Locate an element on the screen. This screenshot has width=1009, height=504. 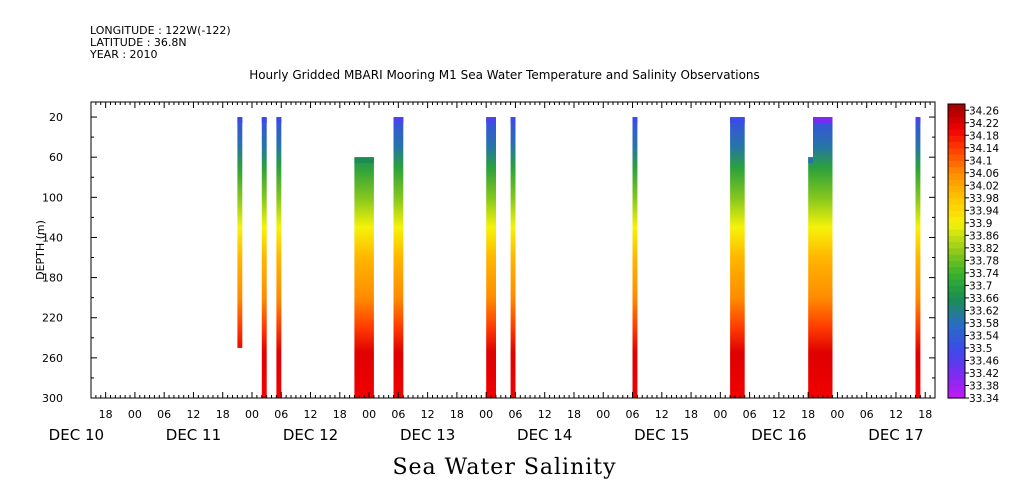
colorbar-label: 34.22 is located at coordinates (984, 124).